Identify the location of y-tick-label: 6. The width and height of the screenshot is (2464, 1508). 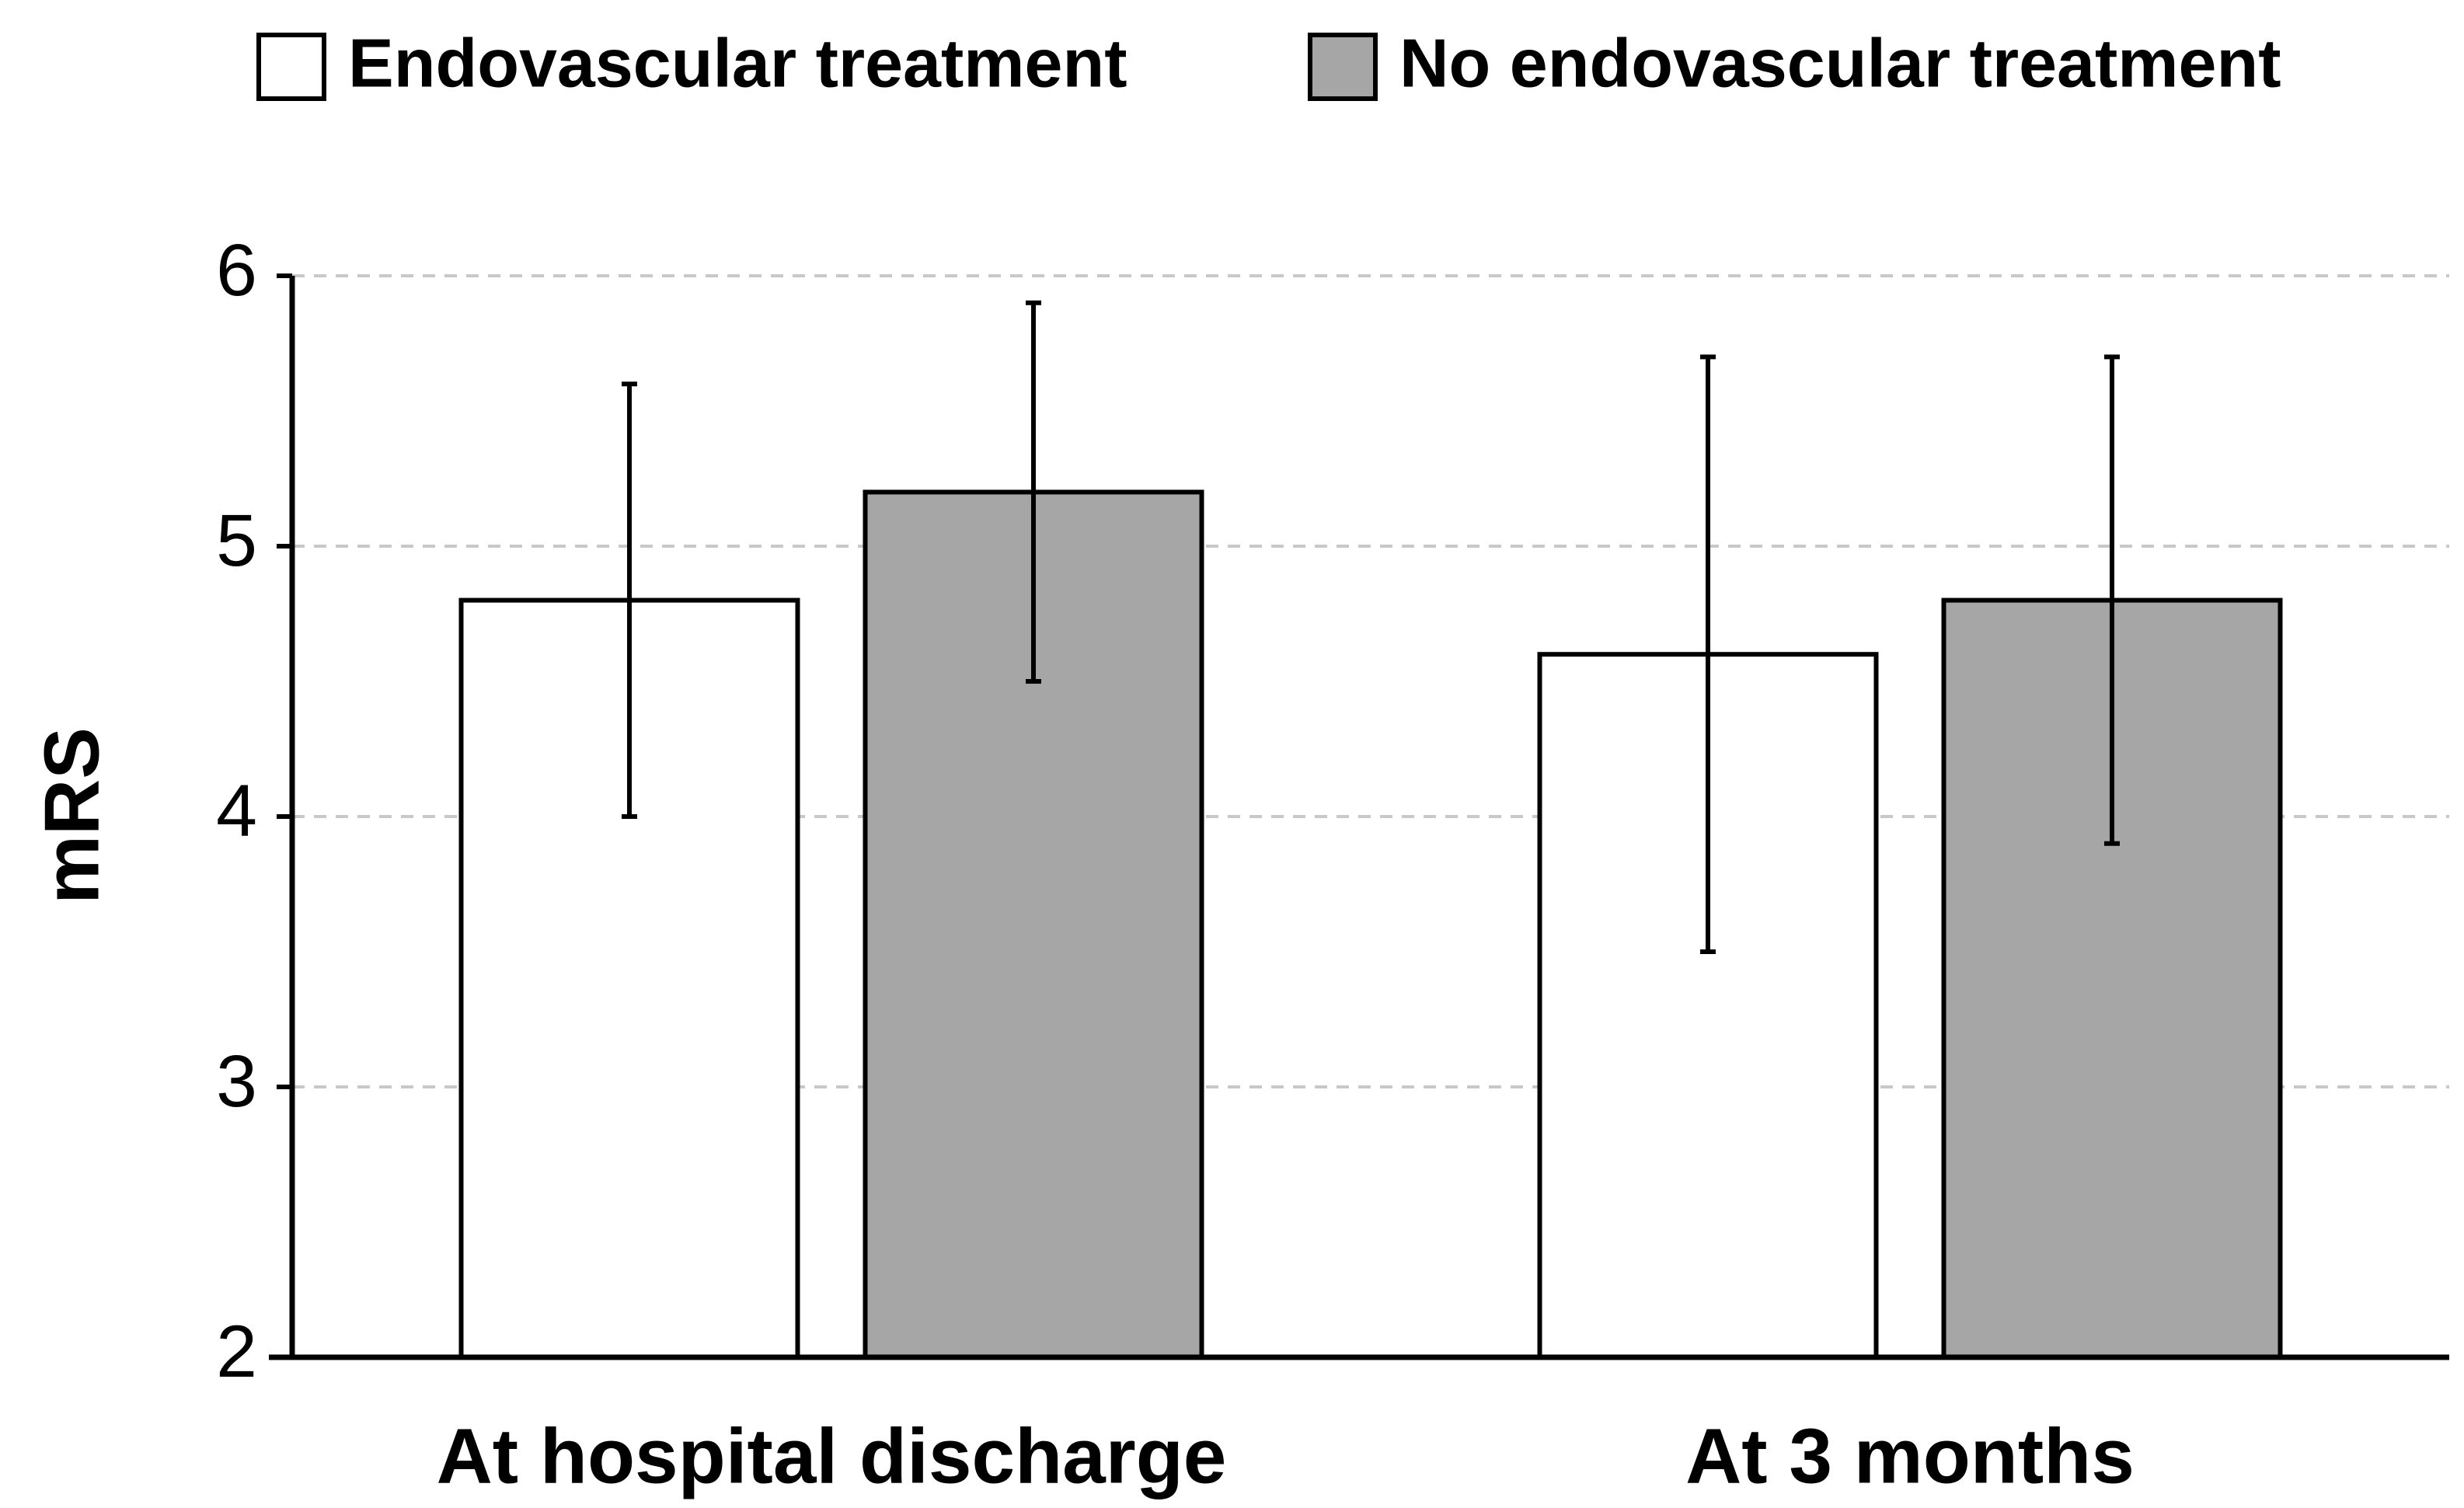
(236, 270).